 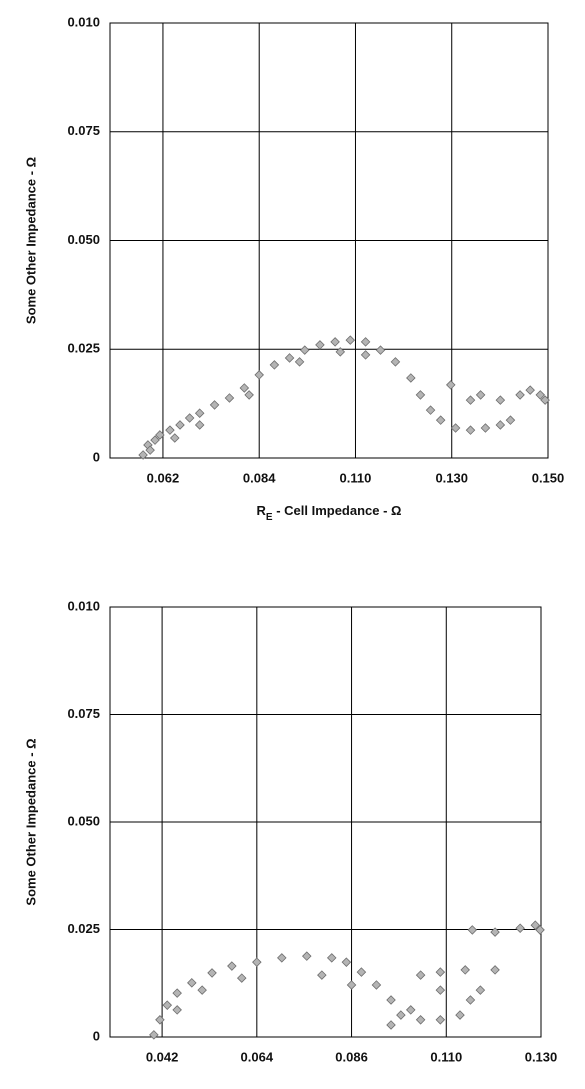 What do you see at coordinates (257, 1056) in the screenshot?
I see `x-tick-label: 0.064` at bounding box center [257, 1056].